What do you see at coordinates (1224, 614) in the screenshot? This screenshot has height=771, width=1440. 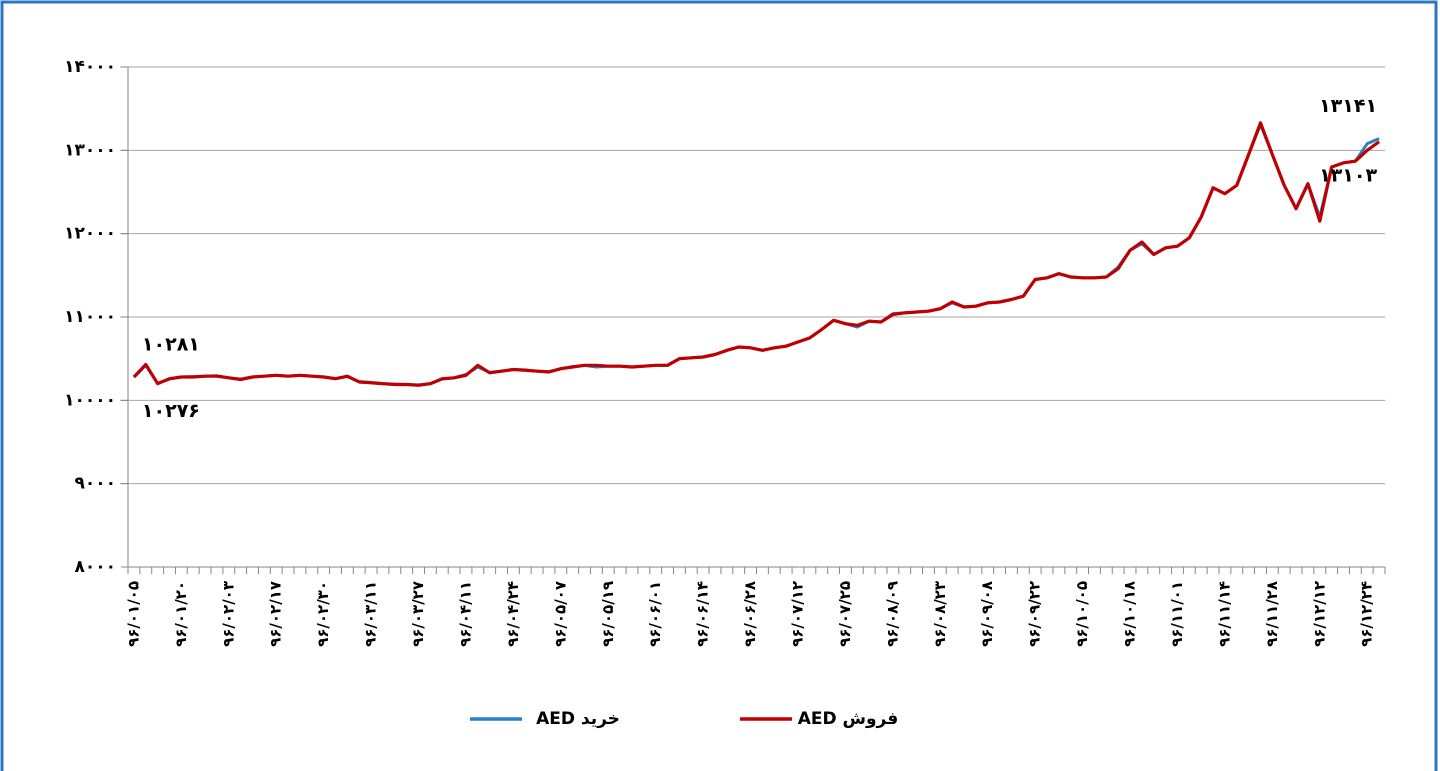 I see `x-tick-label: ۹۶/۱۱/۱۴` at bounding box center [1224, 614].